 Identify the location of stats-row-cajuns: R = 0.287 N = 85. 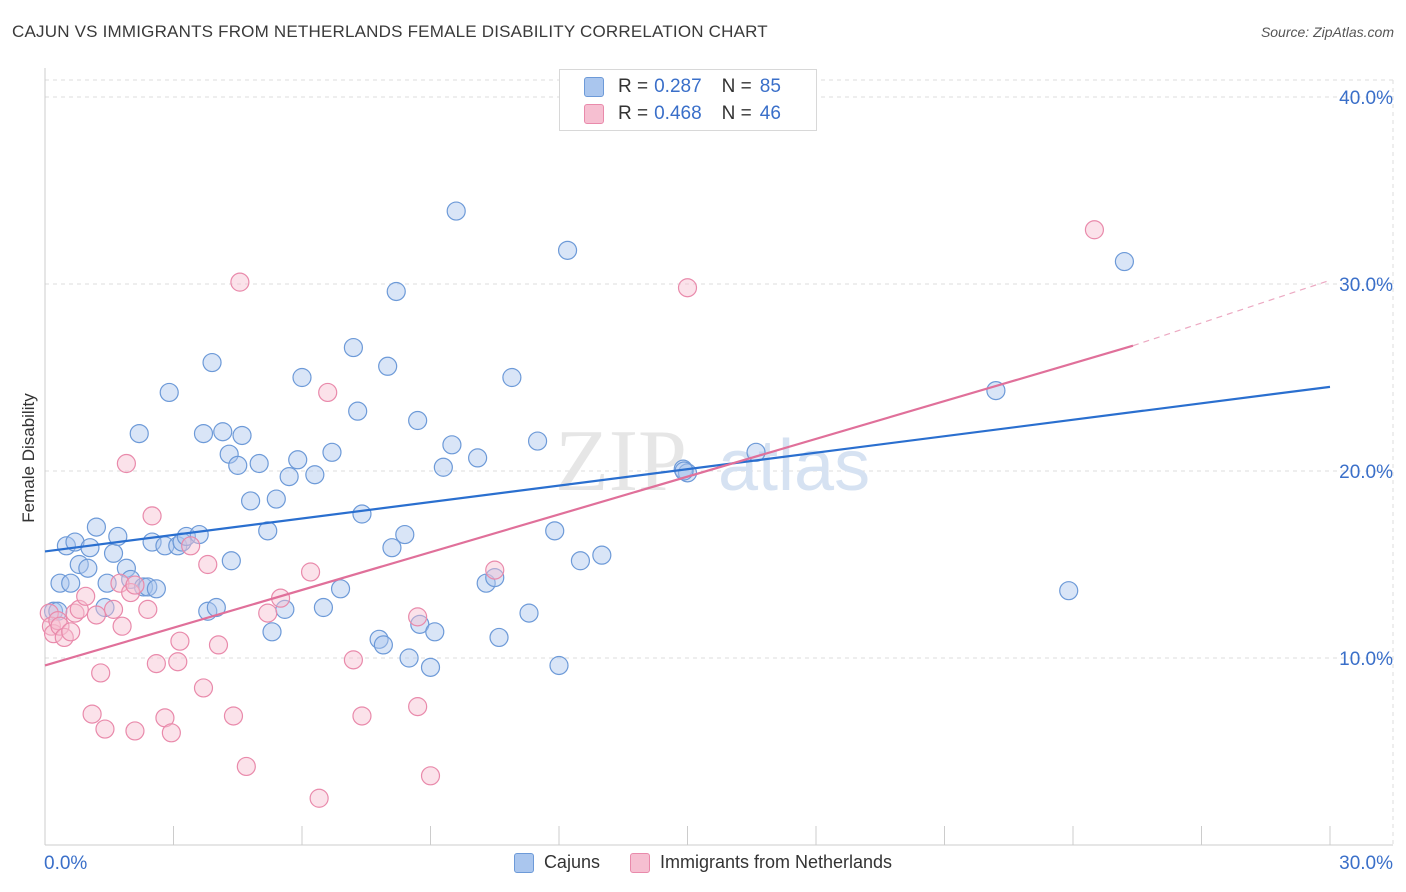
(682, 87).